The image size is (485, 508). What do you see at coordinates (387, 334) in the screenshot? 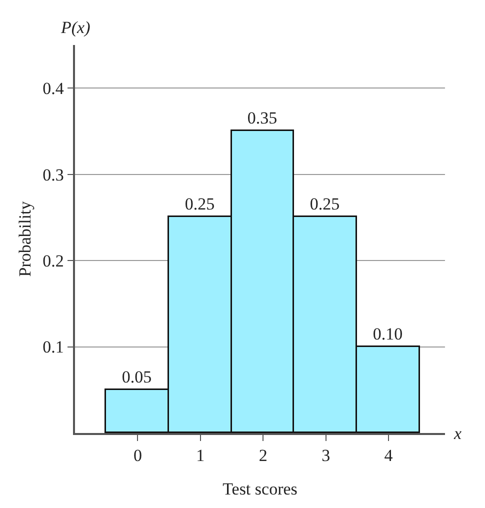
I see `data-label: 0.10` at bounding box center [387, 334].